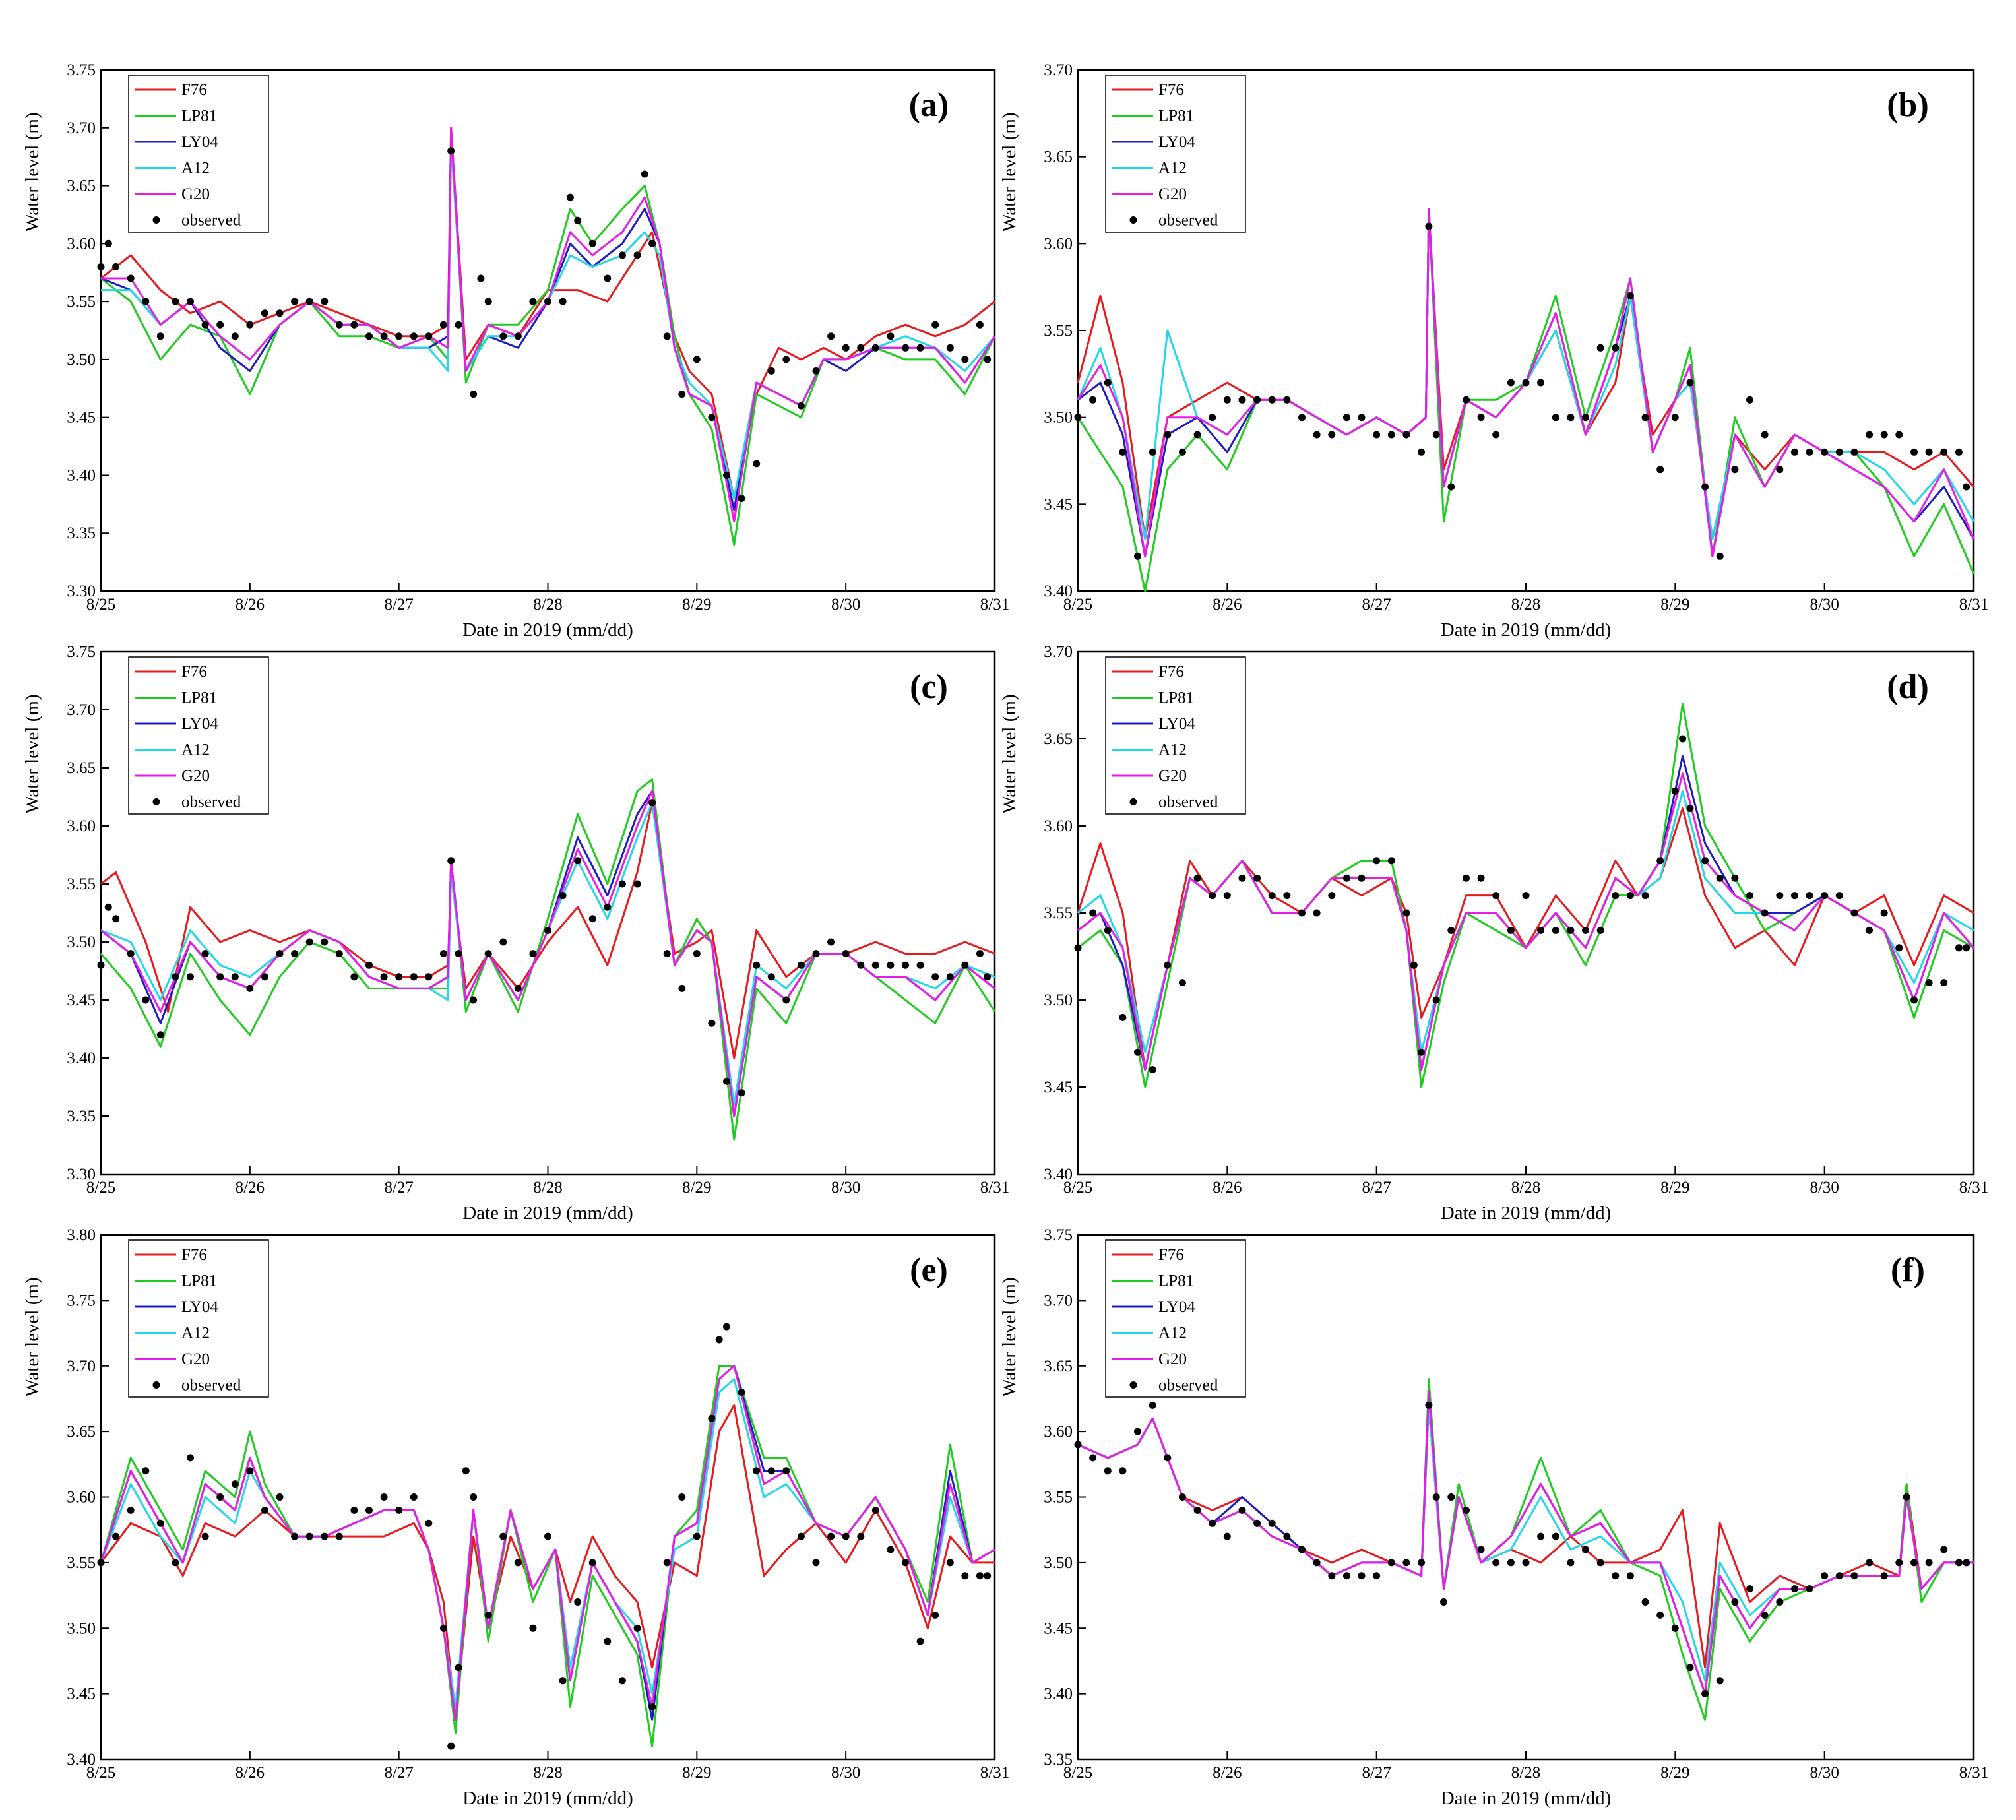 The height and width of the screenshot is (1820, 2016). What do you see at coordinates (156, 801) in the screenshot?
I see `legend-marker-observed` at bounding box center [156, 801].